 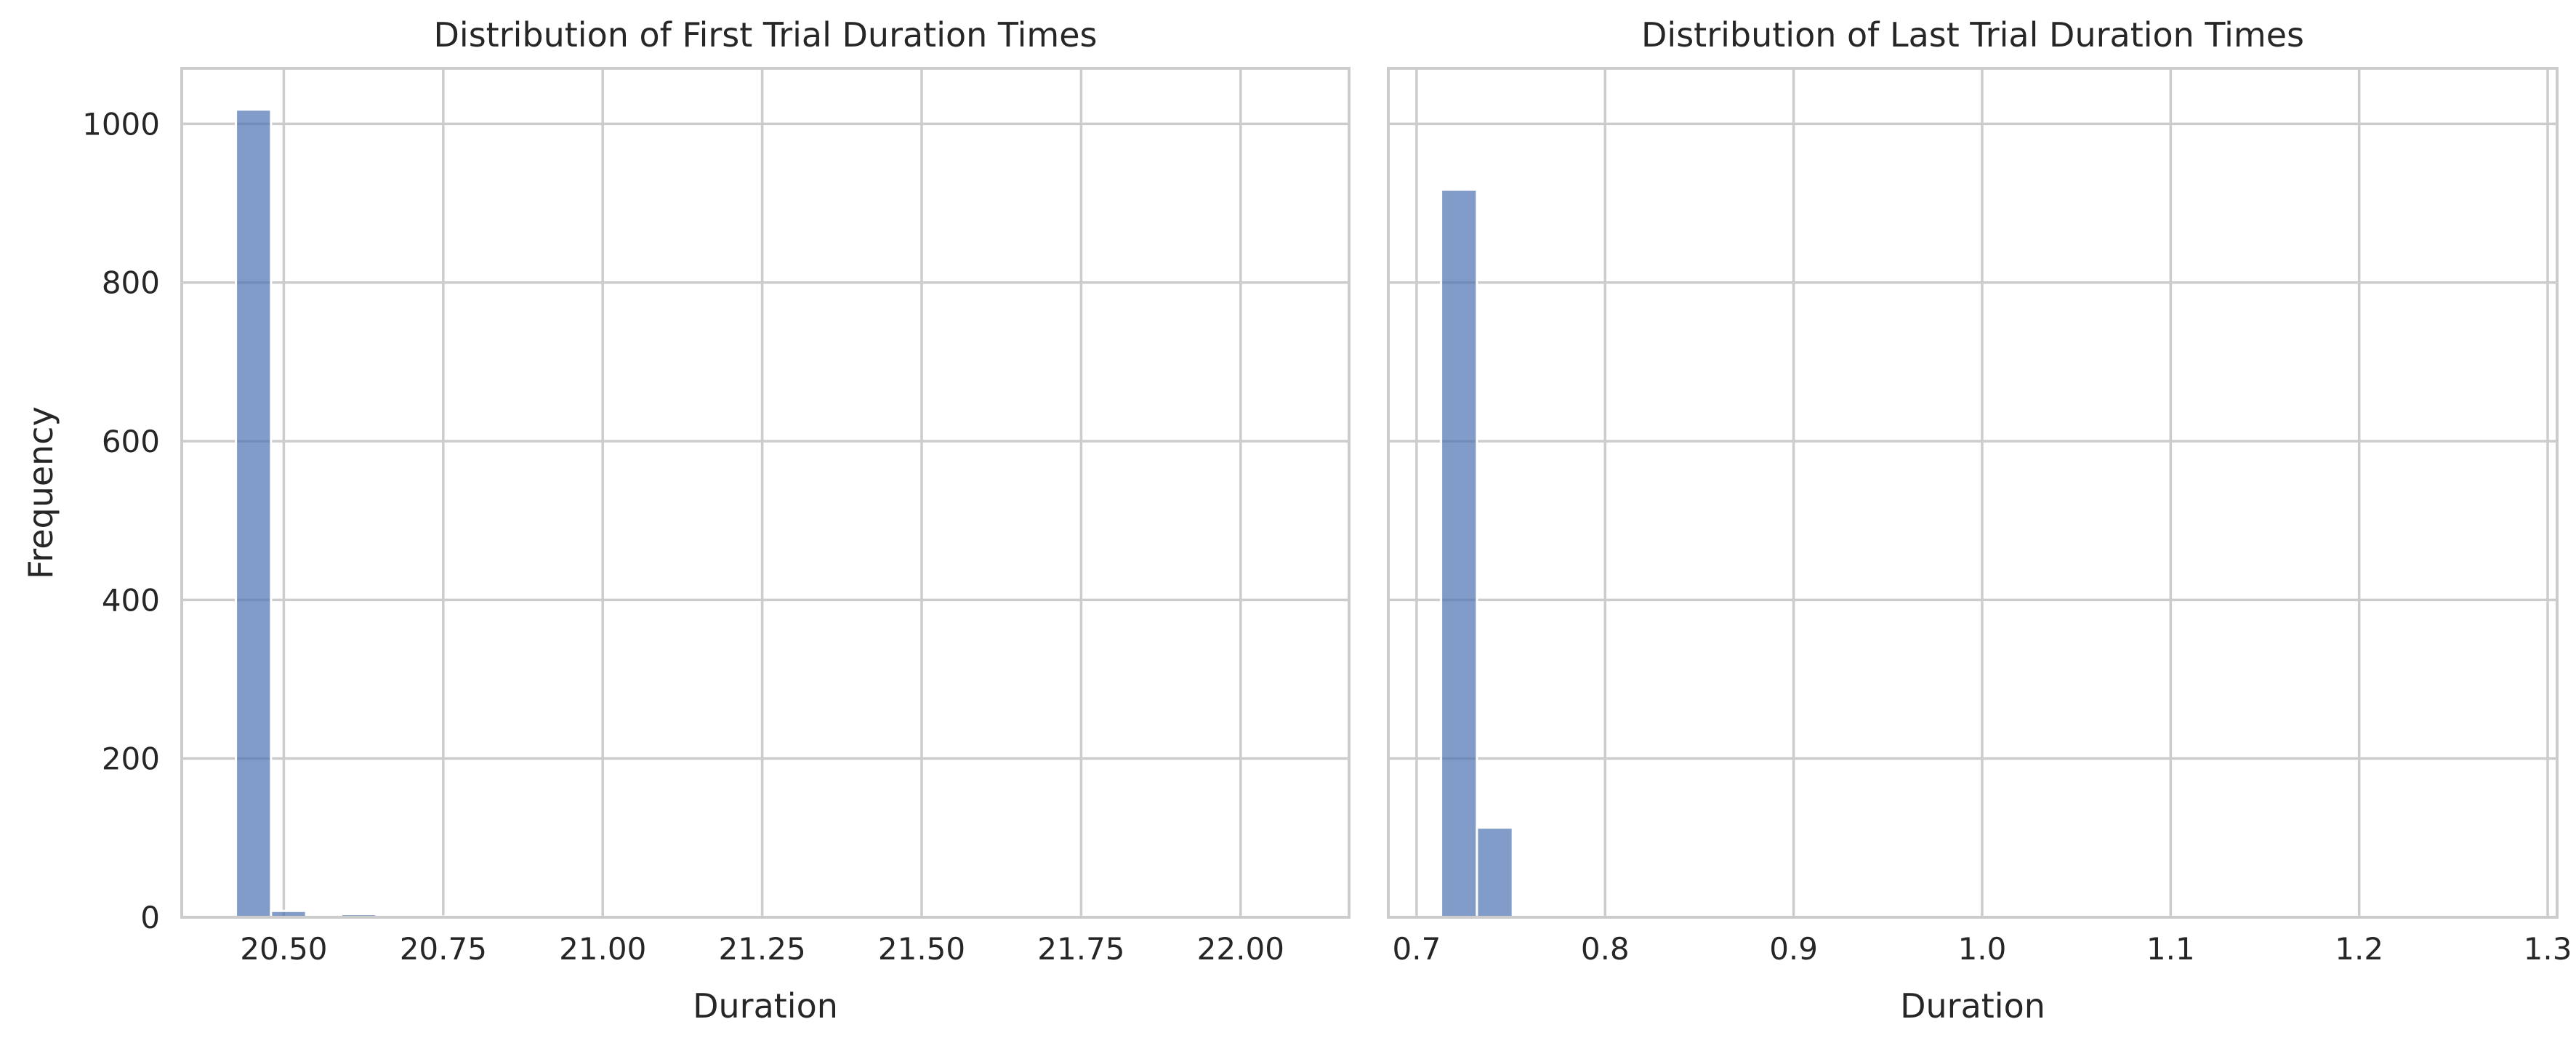 I want to click on x-tick-label: 0.8, so click(x=1605, y=949).